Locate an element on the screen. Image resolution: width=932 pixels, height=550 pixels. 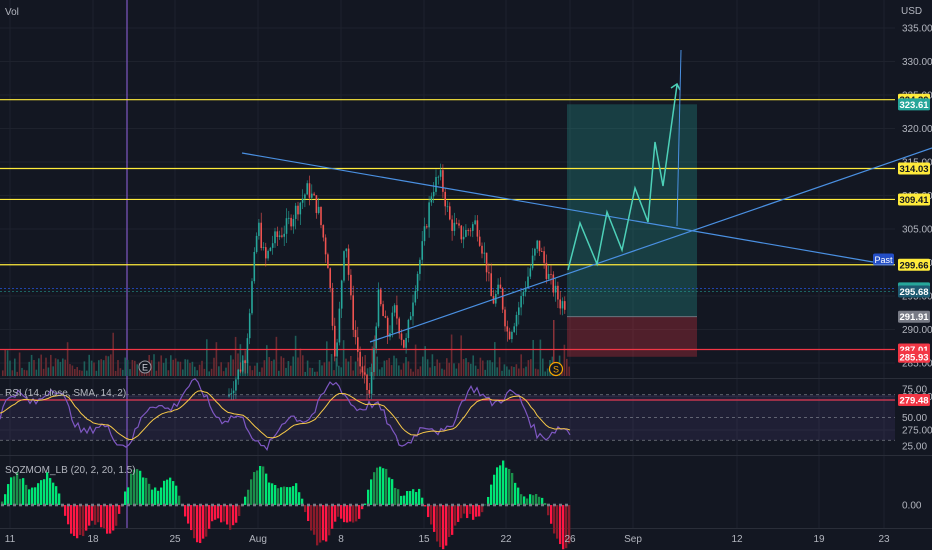
price-badge: 291.91 is located at coordinates (914, 316).